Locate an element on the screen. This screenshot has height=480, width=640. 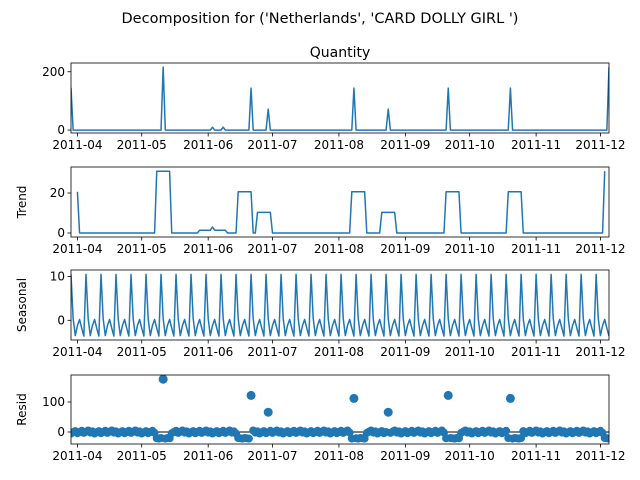
y-axis-label: Seasonal is located at coordinates (22, 305).